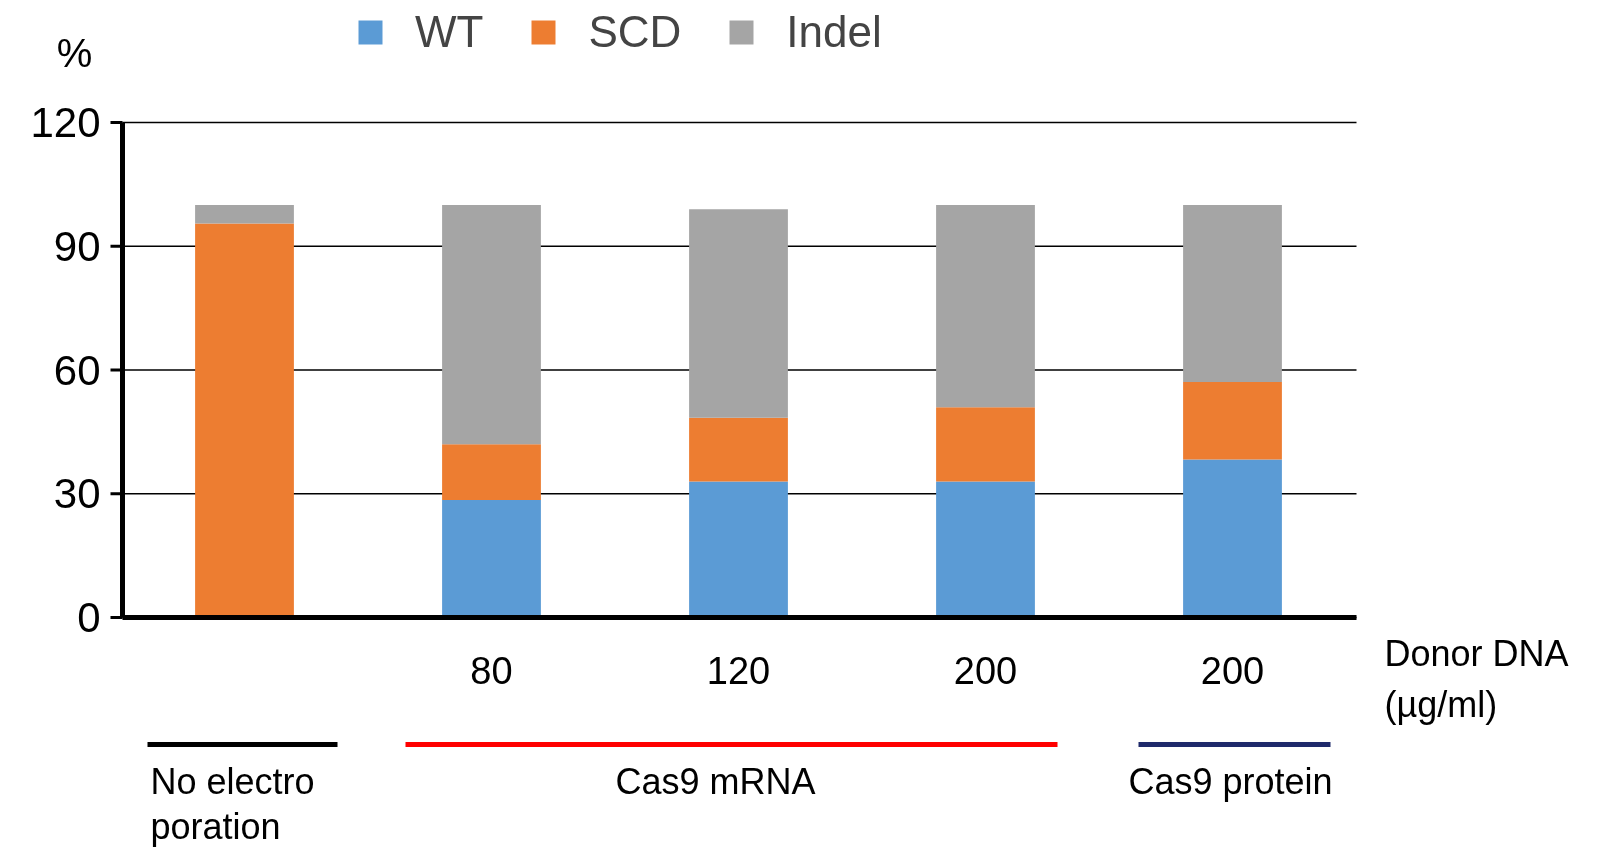  I want to click on text: Cas9 mRNA, so click(715, 781).